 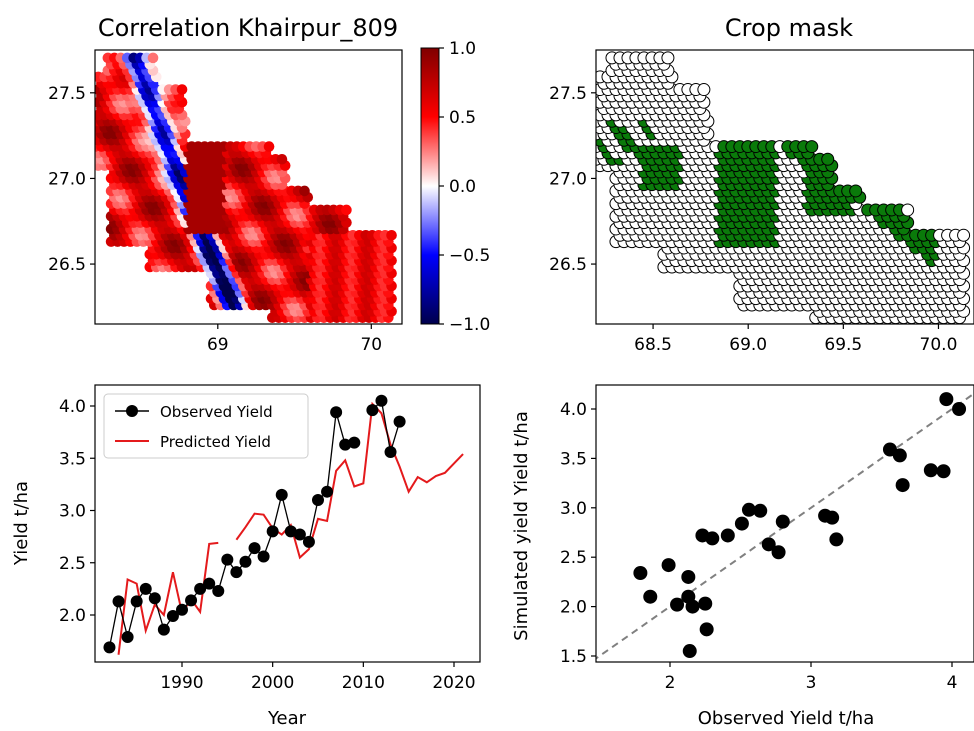 I want to click on correlation-cells, so click(x=246, y=187).